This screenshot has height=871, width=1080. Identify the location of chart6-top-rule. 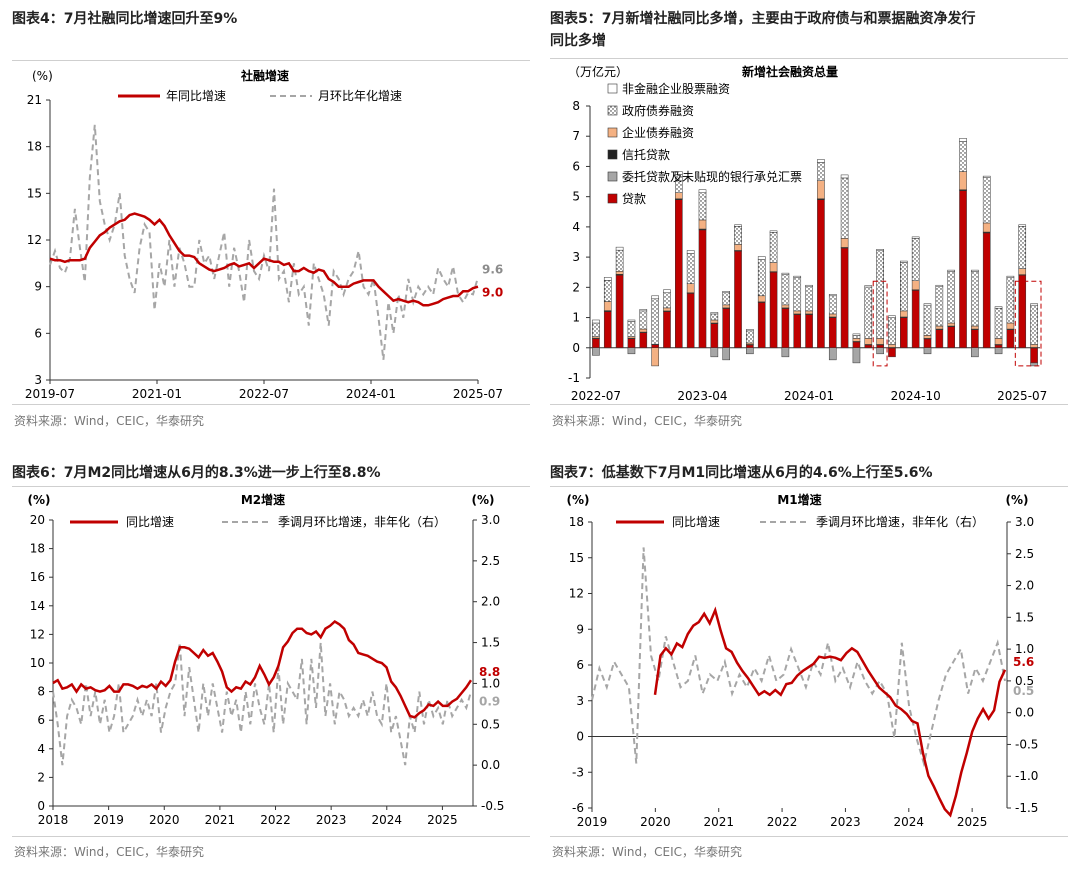
(271, 486).